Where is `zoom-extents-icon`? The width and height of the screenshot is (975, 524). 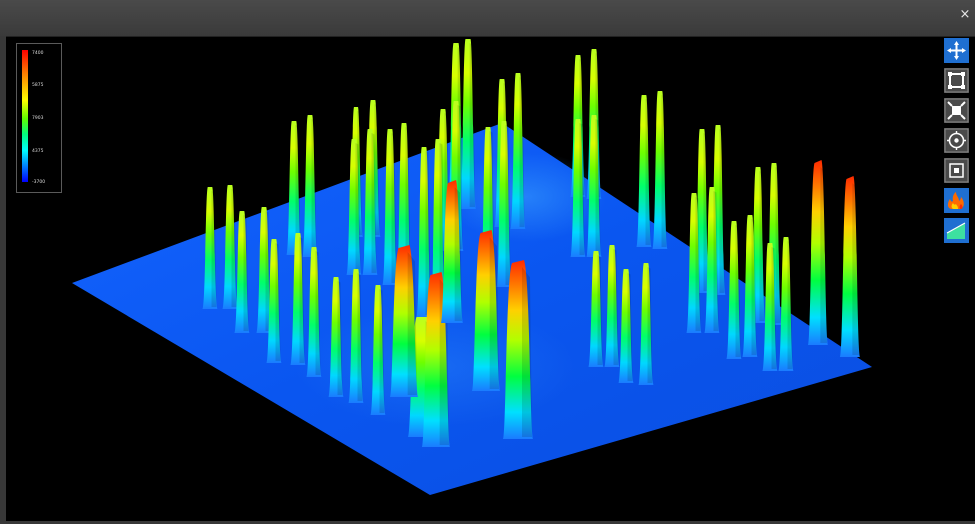 zoom-extents-icon is located at coordinates (956, 80).